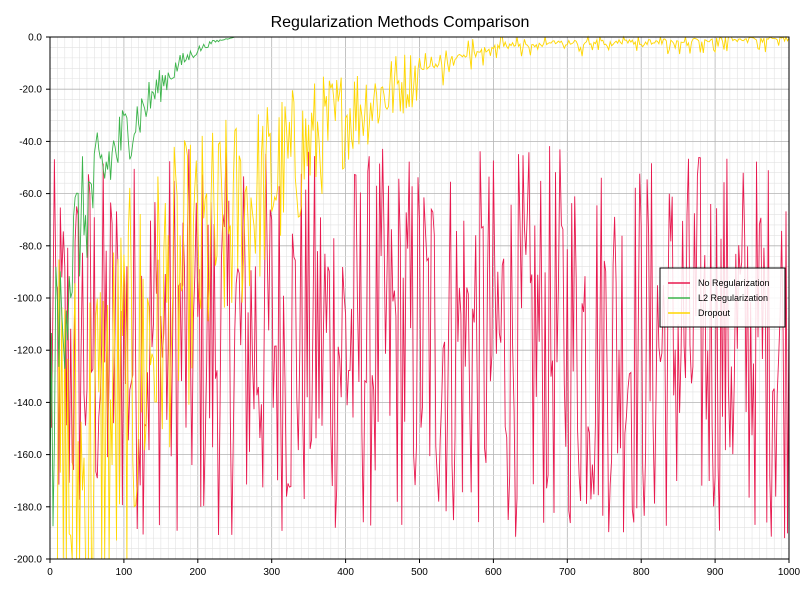 The width and height of the screenshot is (800, 600). Describe the element at coordinates (400, 22) in the screenshot. I see `chart-title: Regularization Methods Comparison` at that location.